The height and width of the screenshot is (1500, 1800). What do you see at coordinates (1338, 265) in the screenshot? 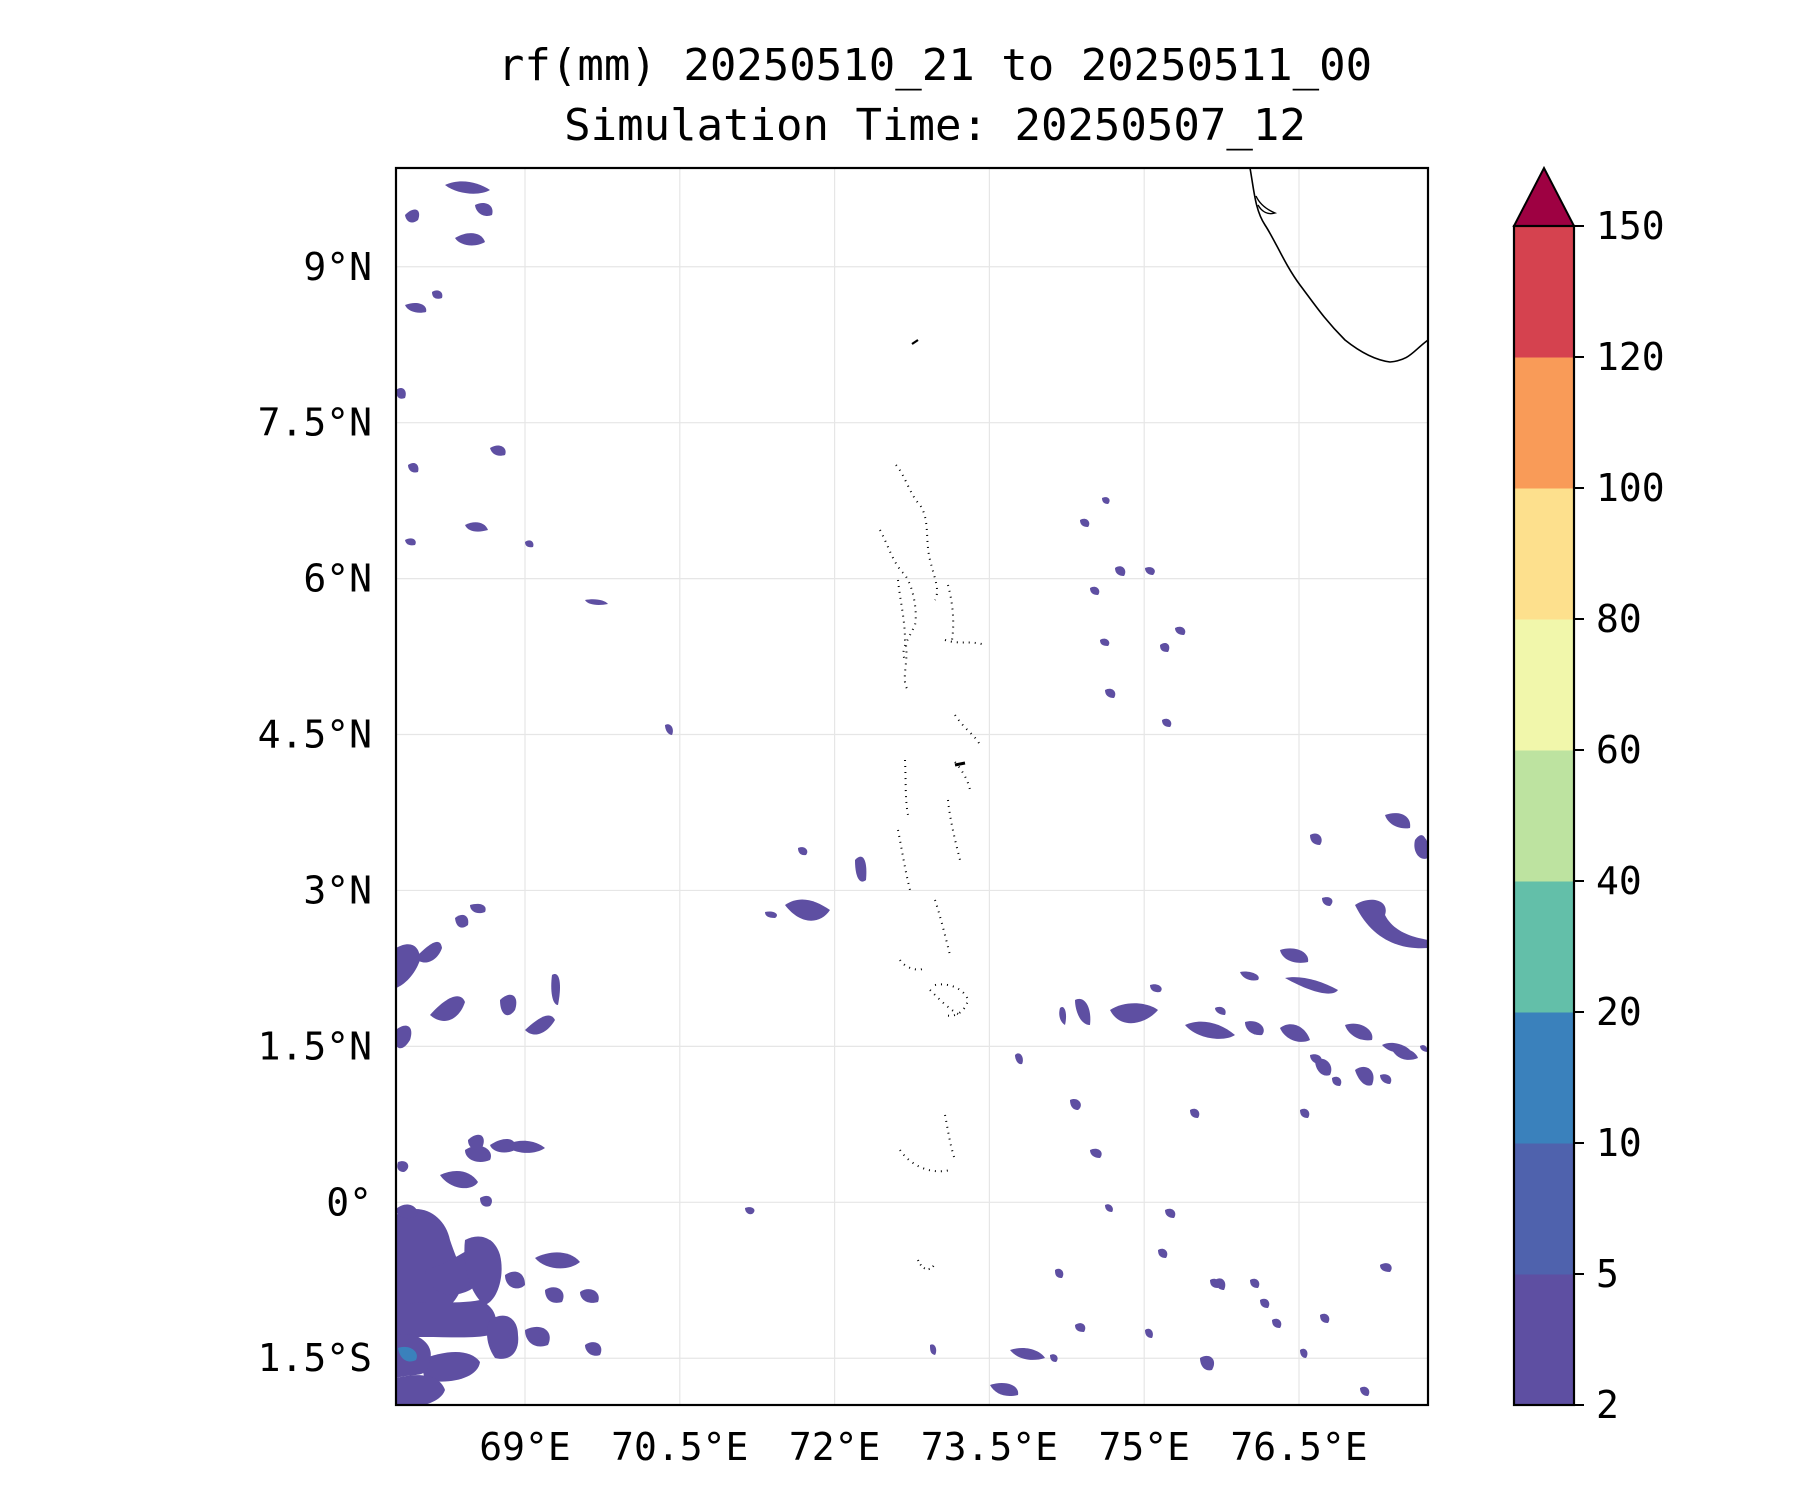
I see `india-coastline` at bounding box center [1338, 265].